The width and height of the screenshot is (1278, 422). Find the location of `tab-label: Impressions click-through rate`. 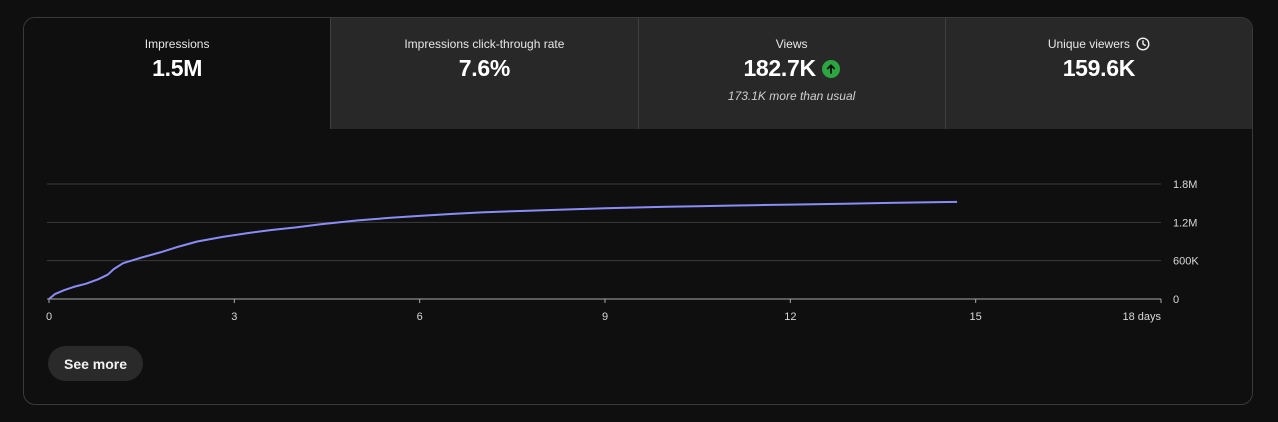

tab-label: Impressions click-through rate is located at coordinates (484, 44).